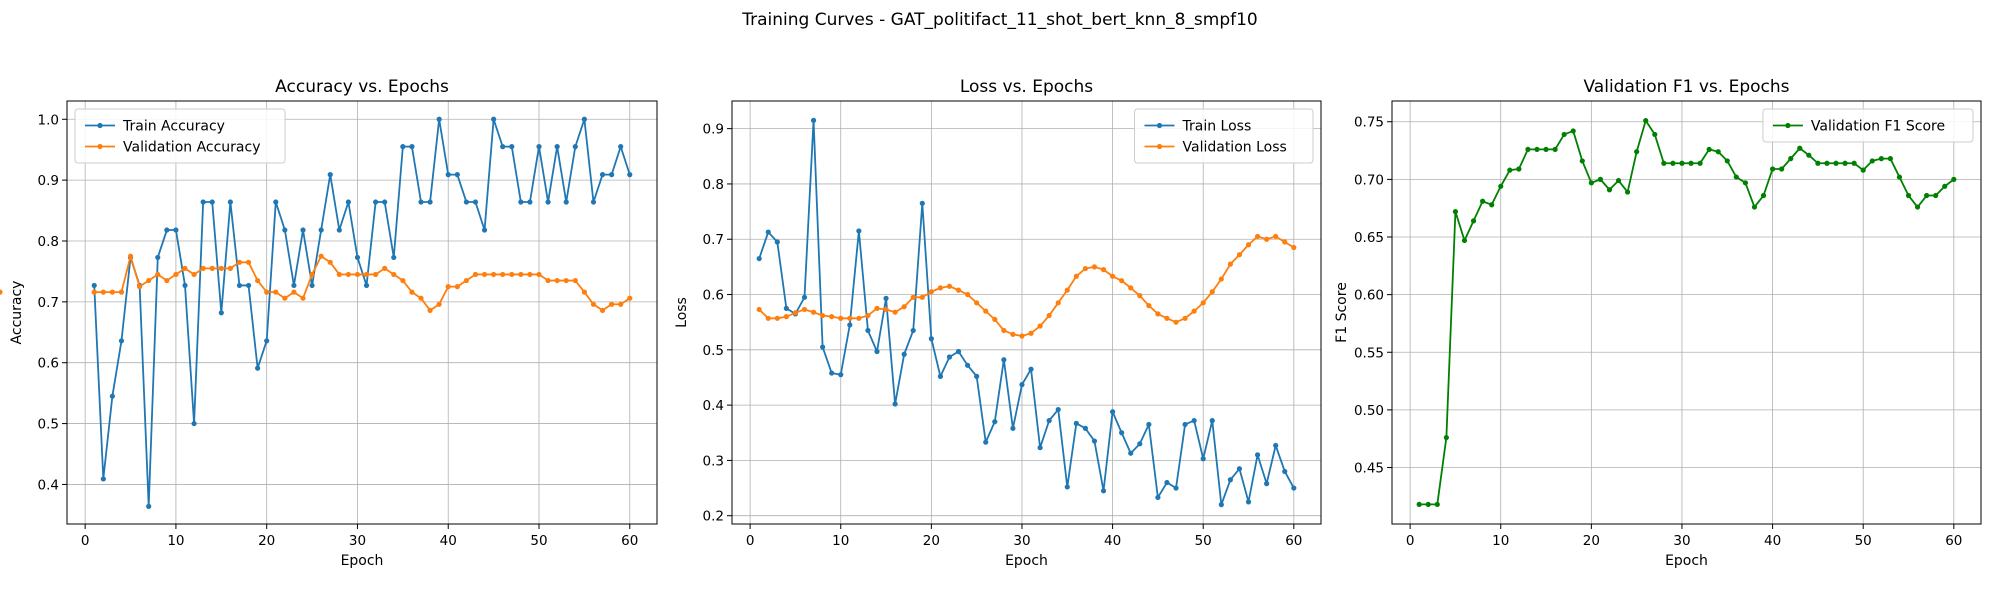  I want to click on y-tick-label: 0.50, so click(1369, 411).